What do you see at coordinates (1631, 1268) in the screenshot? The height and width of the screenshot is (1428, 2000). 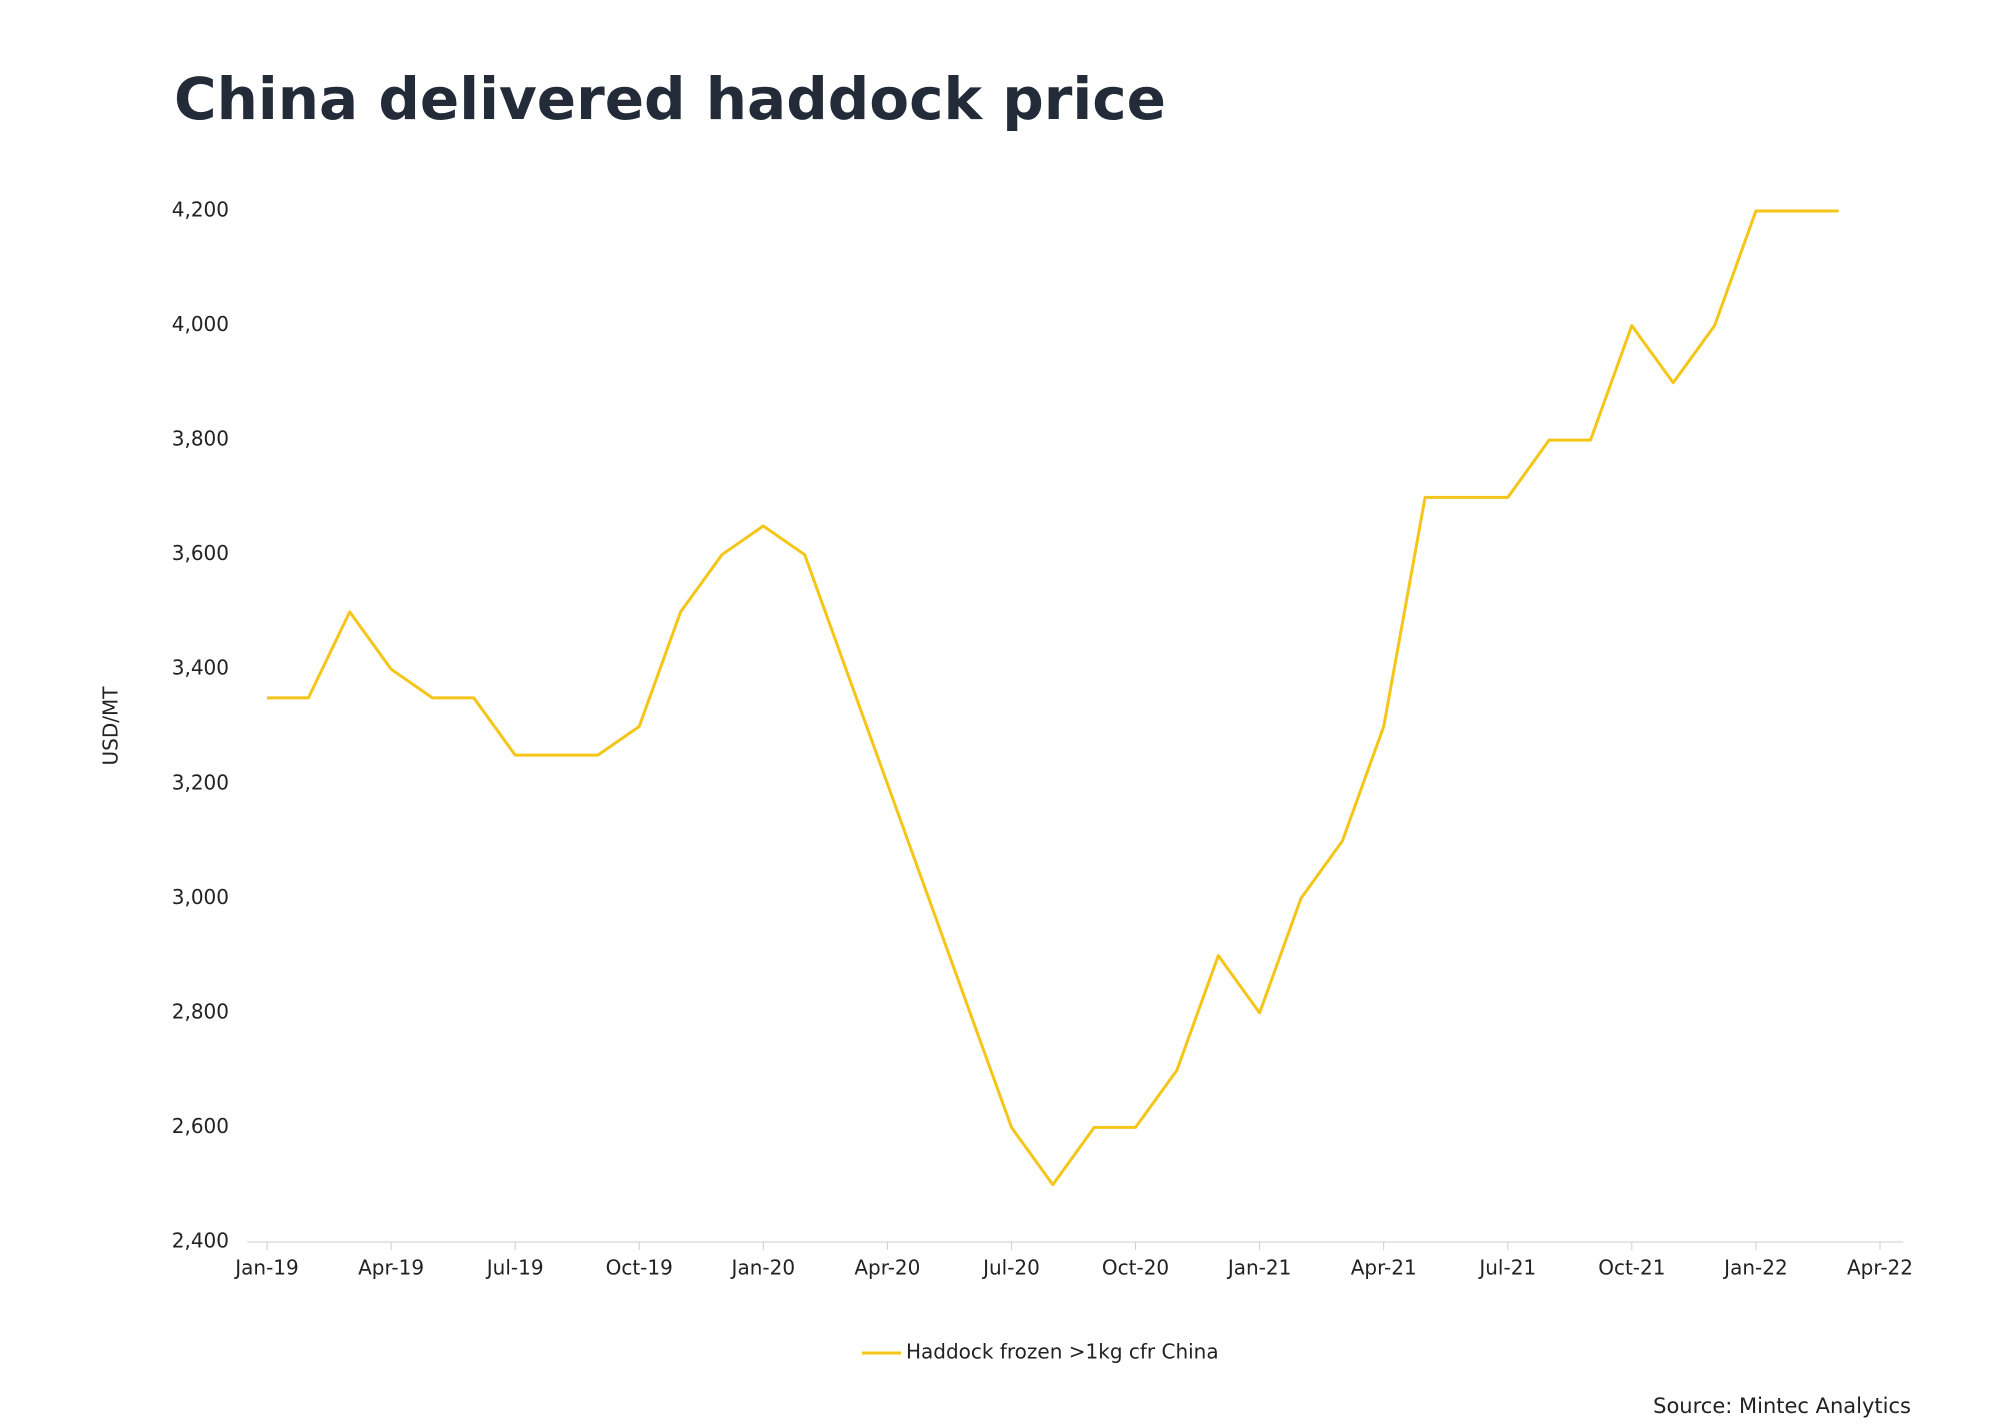 I see `x-tick-label: Oct-21` at bounding box center [1631, 1268].